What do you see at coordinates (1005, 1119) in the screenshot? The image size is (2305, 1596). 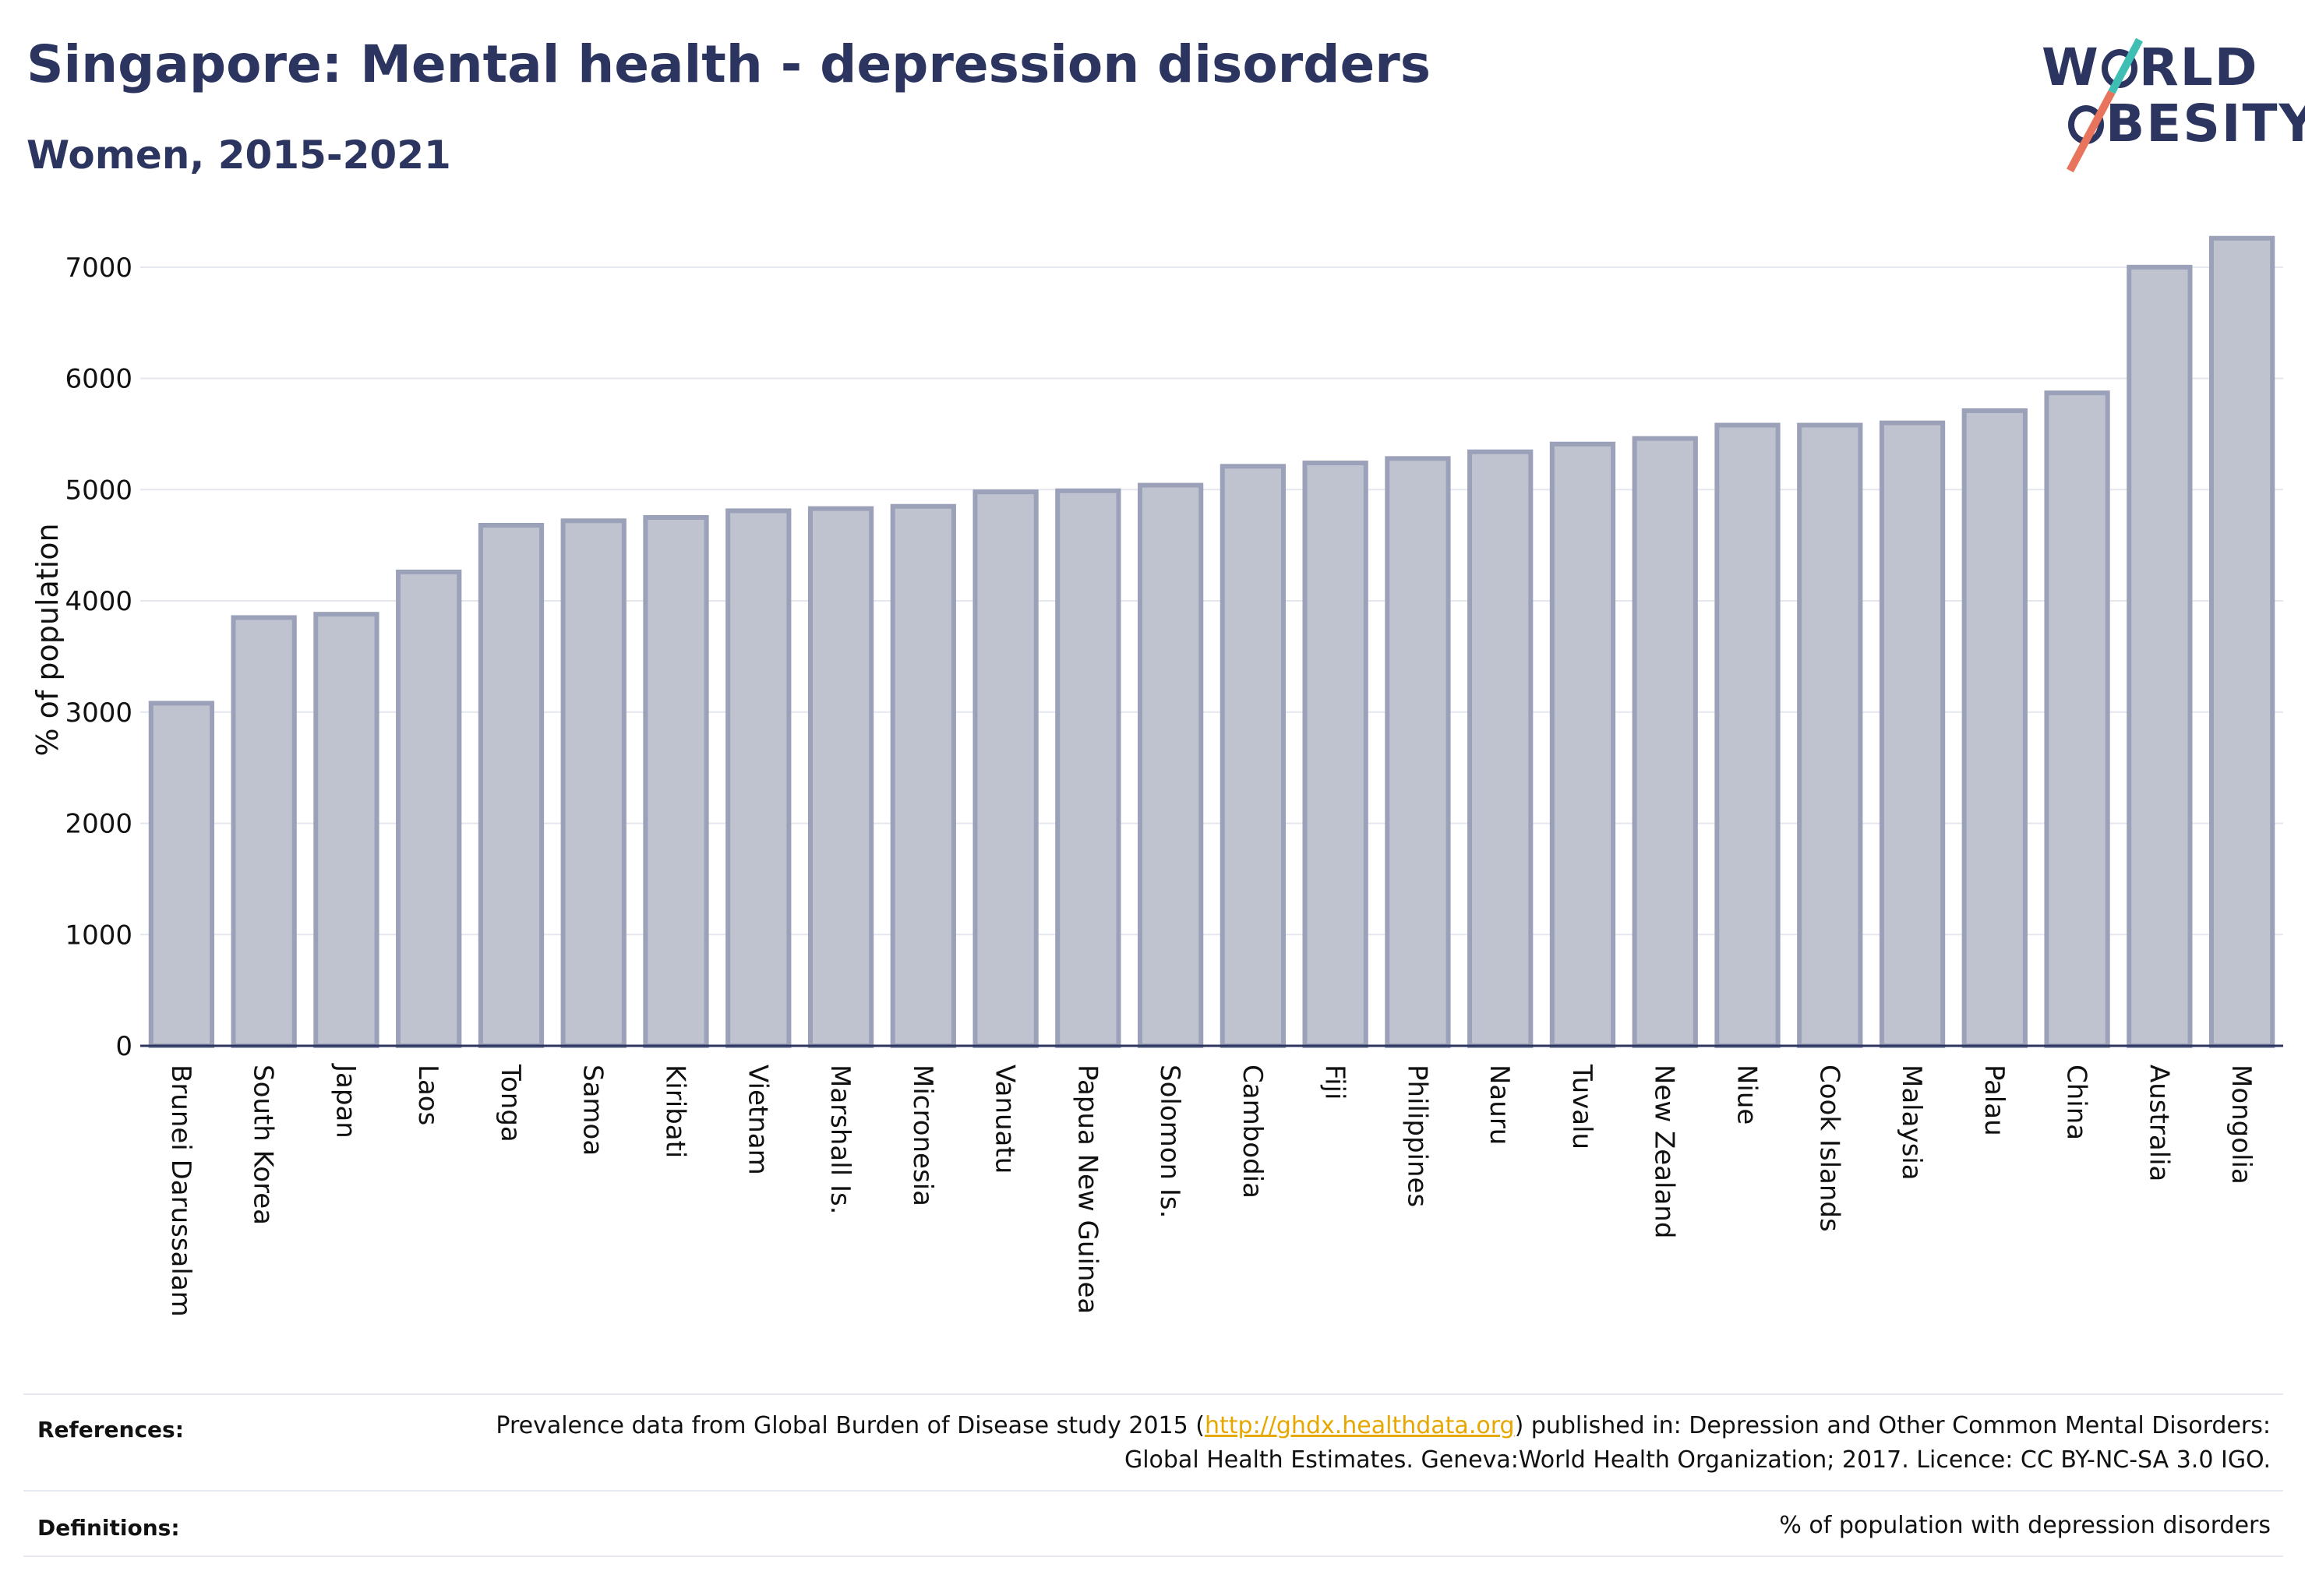 I see `x-tick-label: Vanuatu` at bounding box center [1005, 1119].